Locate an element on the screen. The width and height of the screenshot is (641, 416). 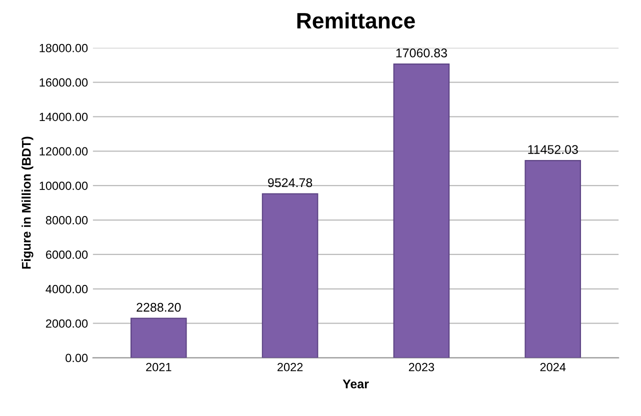
x-tick-label: 2022 is located at coordinates (290, 367).